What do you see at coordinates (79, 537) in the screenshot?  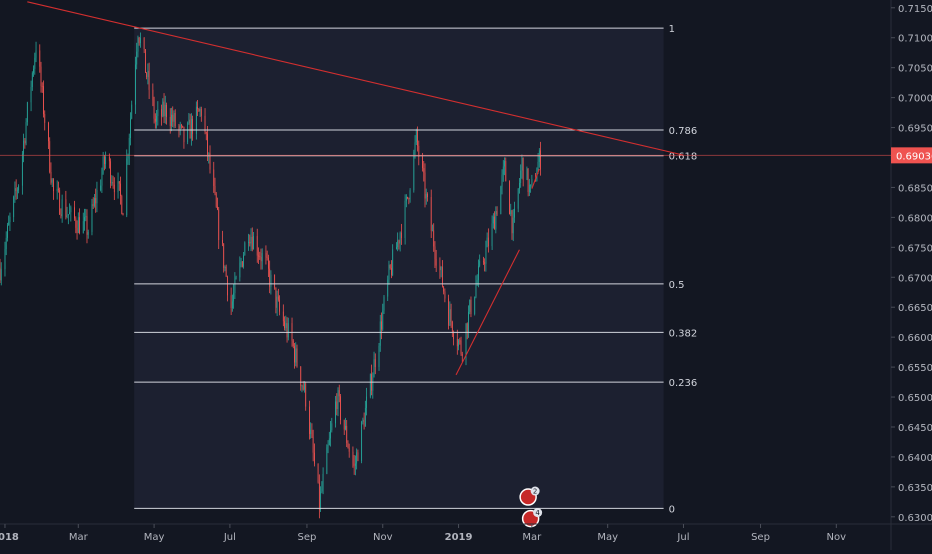 I see `x-tick-label: Mar` at bounding box center [79, 537].